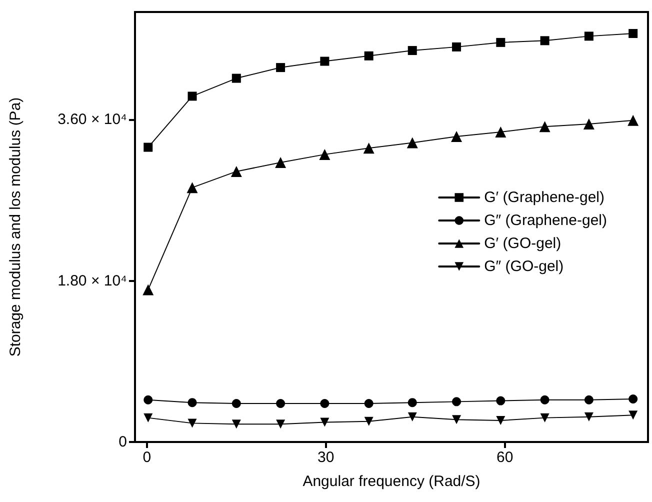 This screenshot has width=652, height=502. Describe the element at coordinates (544, 197) in the screenshot. I see `legend-label: G′ (Graphene-gel)` at that location.